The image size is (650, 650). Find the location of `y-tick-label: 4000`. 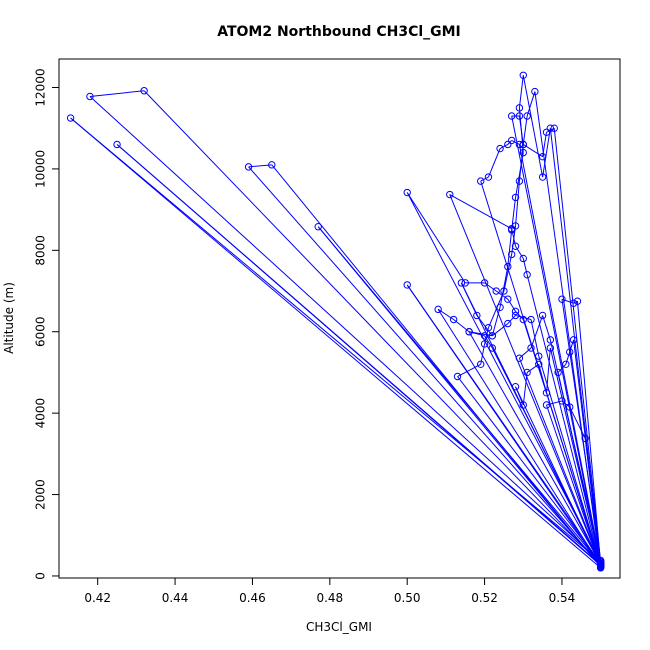

y-tick-label: 4000 is located at coordinates (41, 413).